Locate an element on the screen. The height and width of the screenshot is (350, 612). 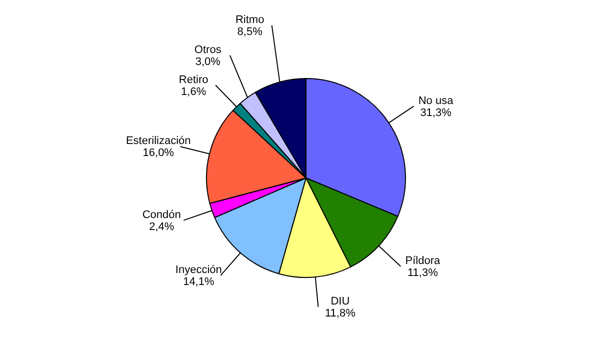
data-label: 2,4% is located at coordinates (161, 226).